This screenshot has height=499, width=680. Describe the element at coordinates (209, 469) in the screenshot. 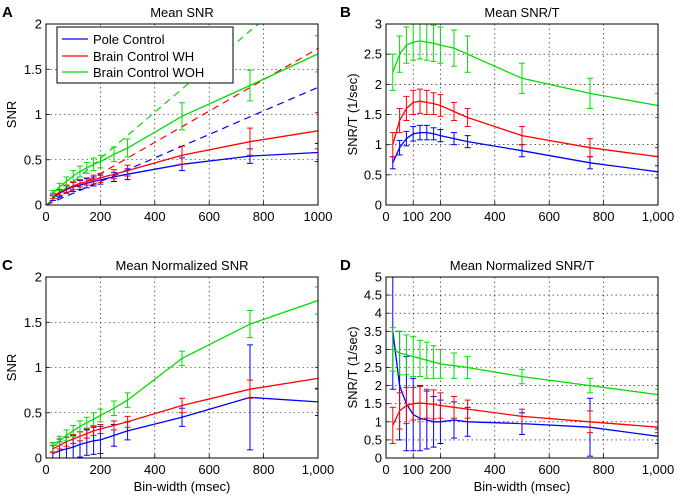

I see `chart-c-x-tick-label: 600` at that location.